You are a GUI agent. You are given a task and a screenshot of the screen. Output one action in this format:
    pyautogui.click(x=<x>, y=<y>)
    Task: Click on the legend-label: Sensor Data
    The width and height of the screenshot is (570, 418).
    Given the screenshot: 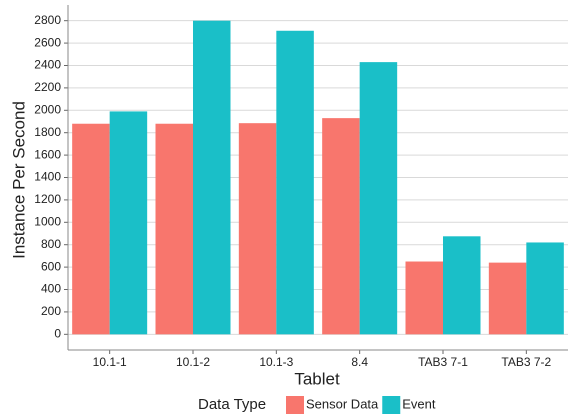 What is the action you would take?
    pyautogui.click(x=342, y=403)
    